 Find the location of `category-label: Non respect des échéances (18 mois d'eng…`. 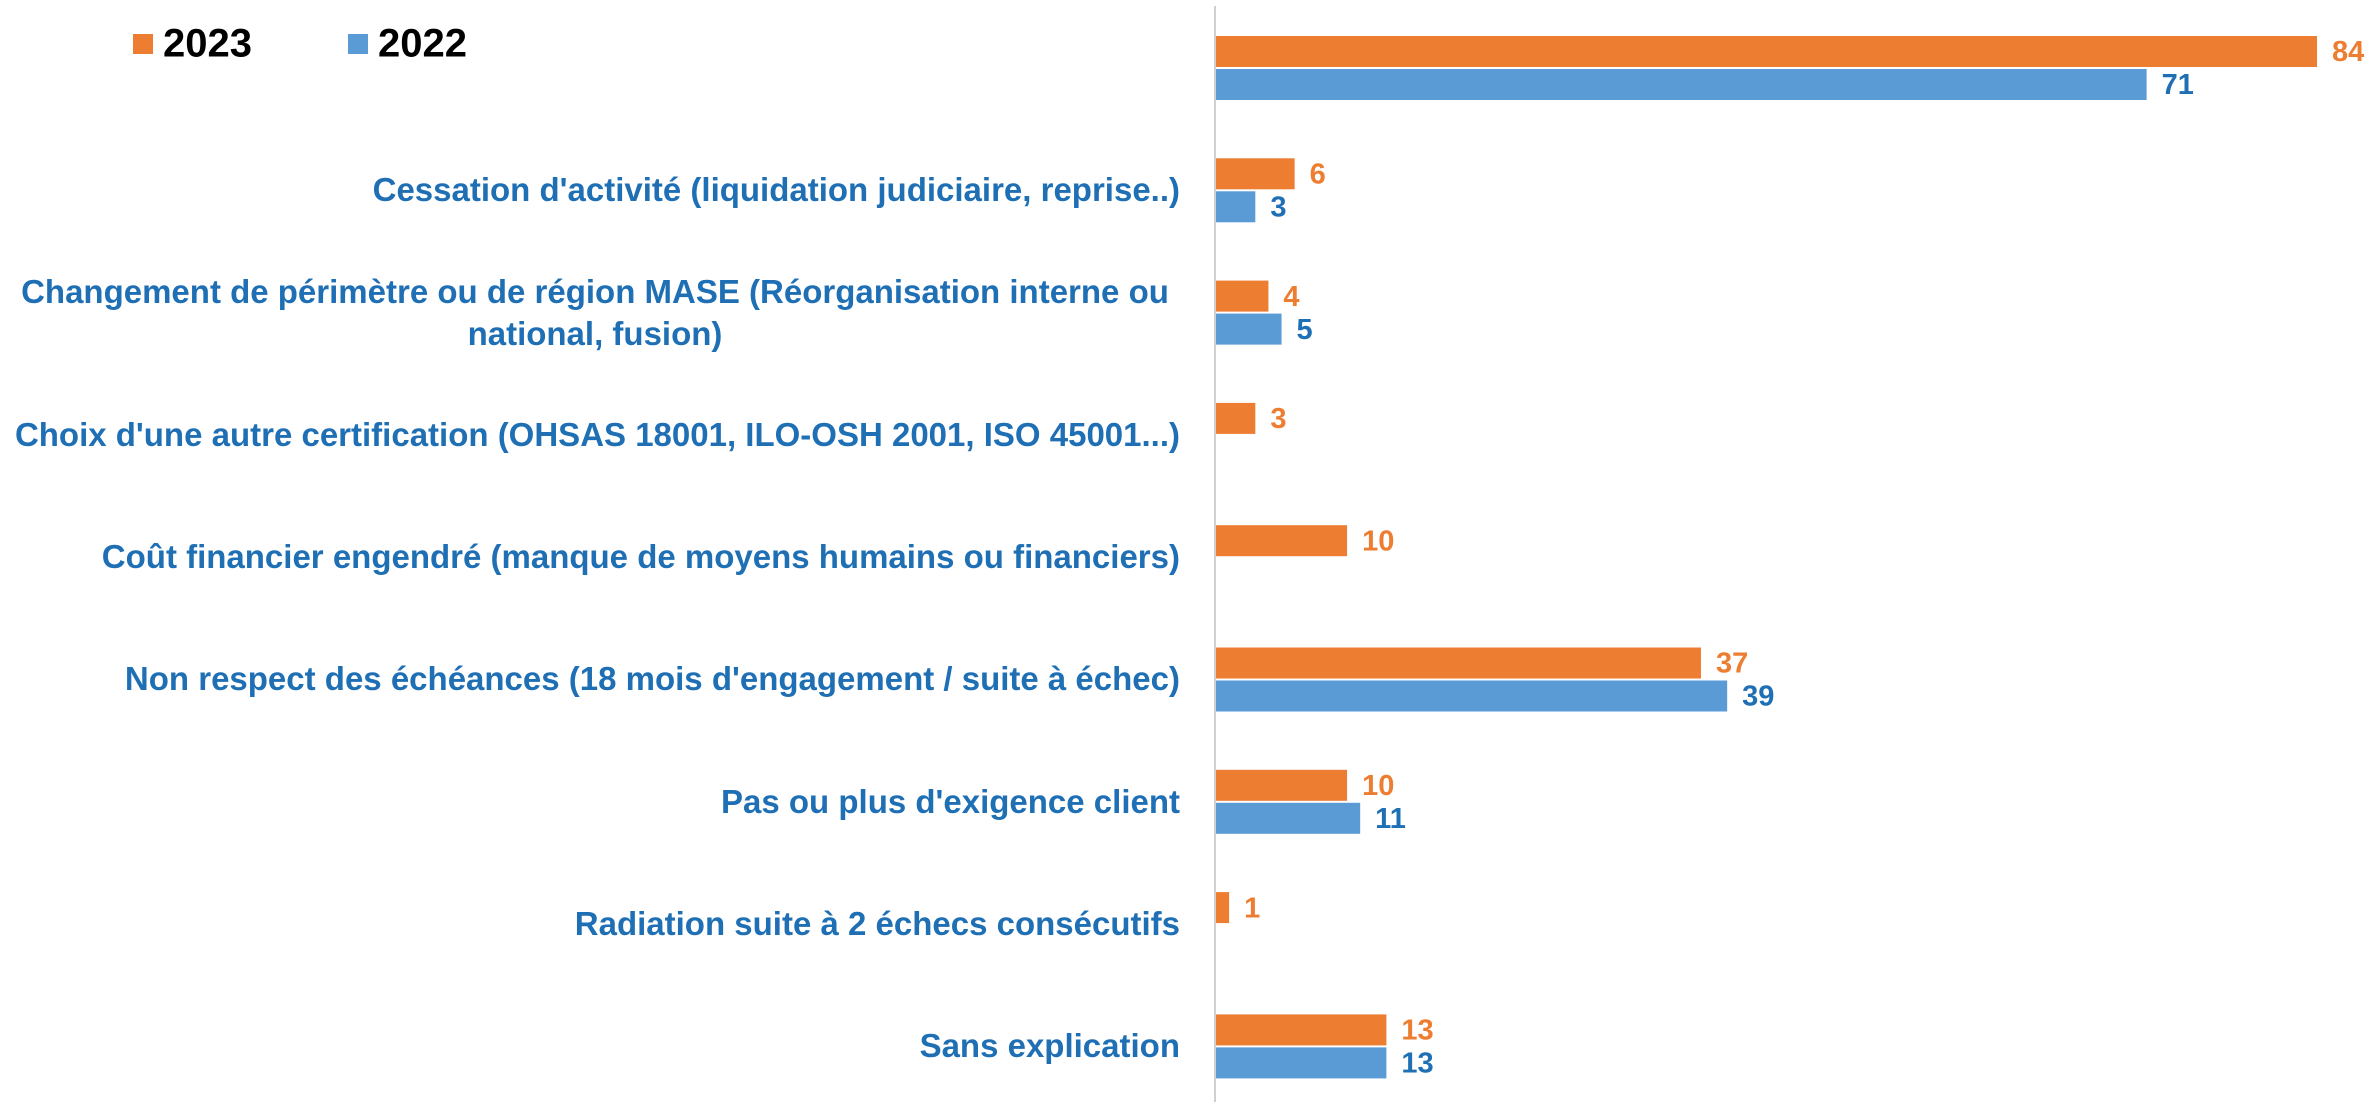

category-label: Non respect des échéances (18 mois d'eng… is located at coordinates (652, 679).